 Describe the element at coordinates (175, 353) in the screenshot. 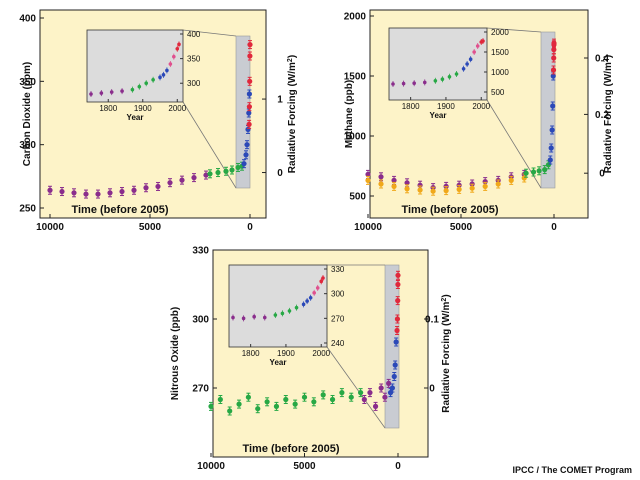

I see `y-axis-label: Nitrous Oxide (ppb)` at that location.